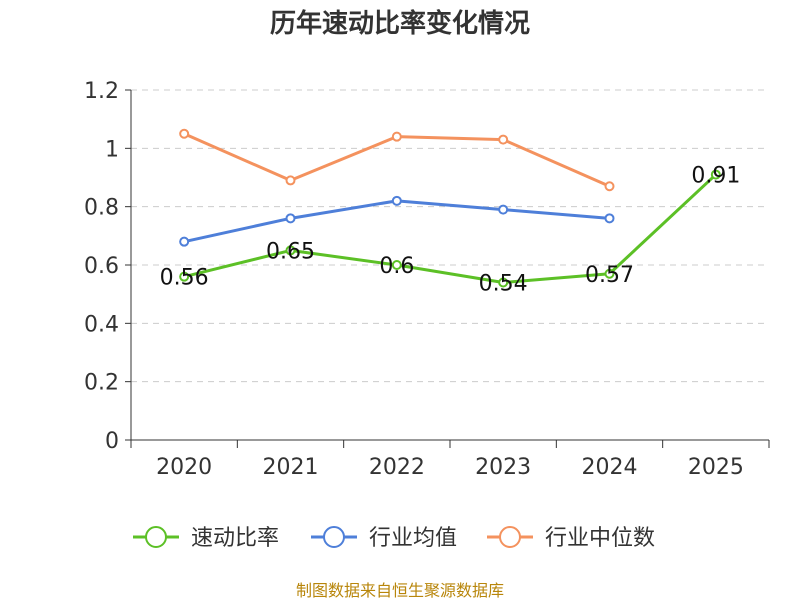  Describe the element at coordinates (600, 538) in the screenshot. I see `legend-label: 行业中位数` at that location.